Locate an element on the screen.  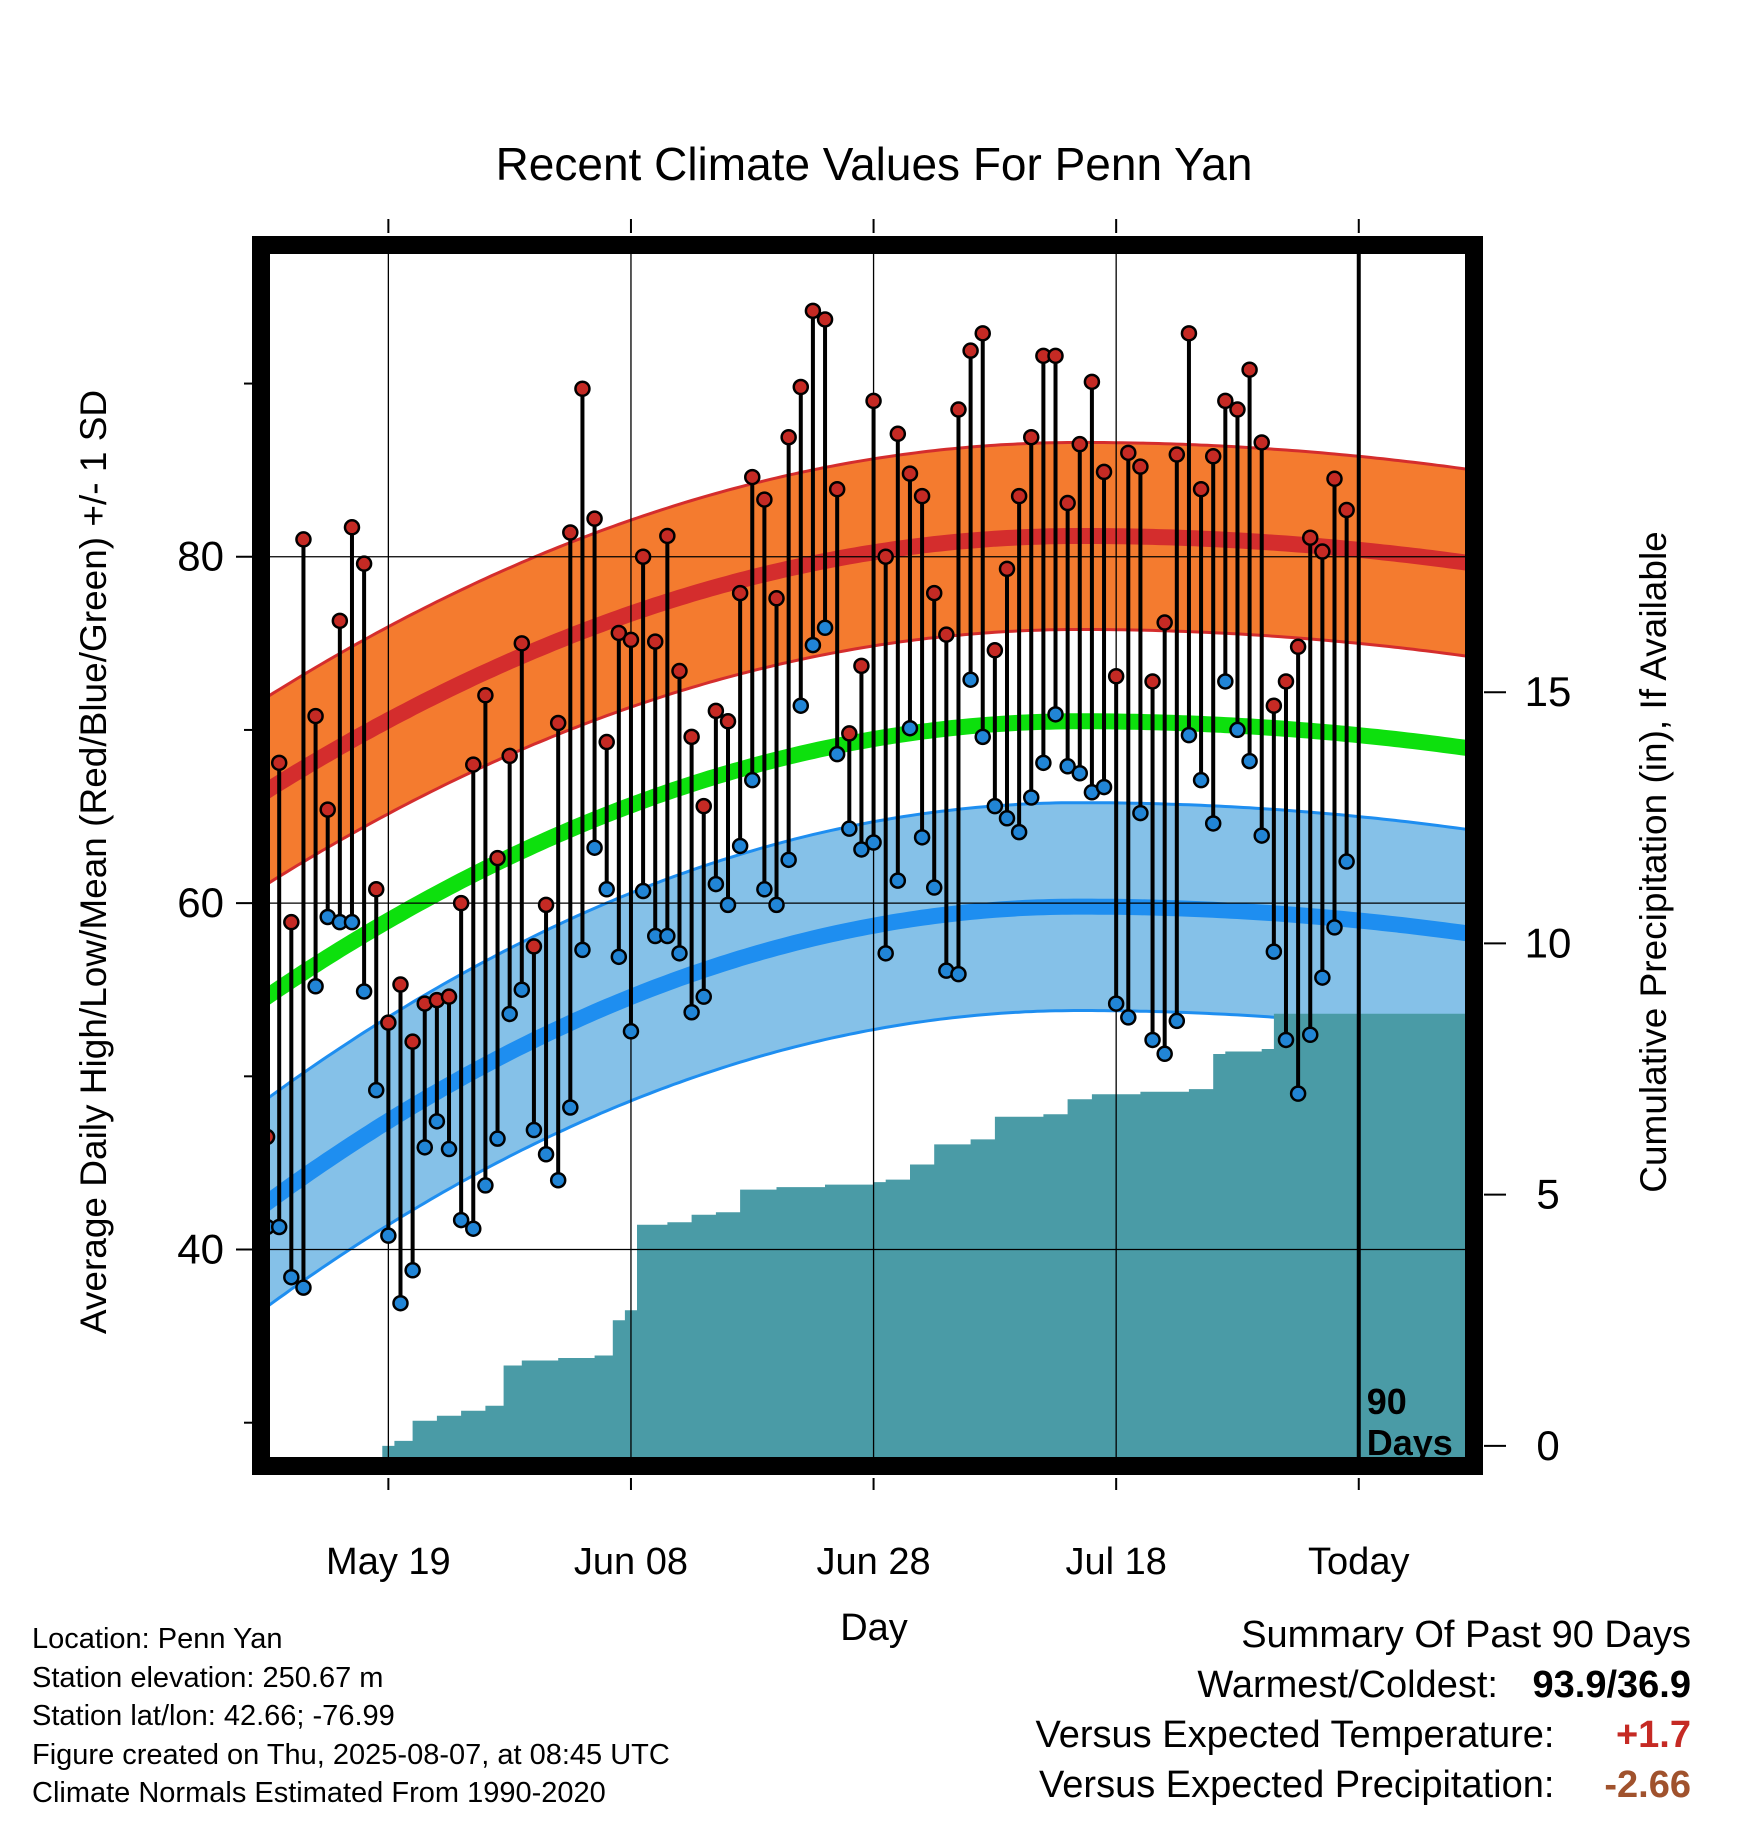
x-tick-label: May 19 is located at coordinates (388, 1562).